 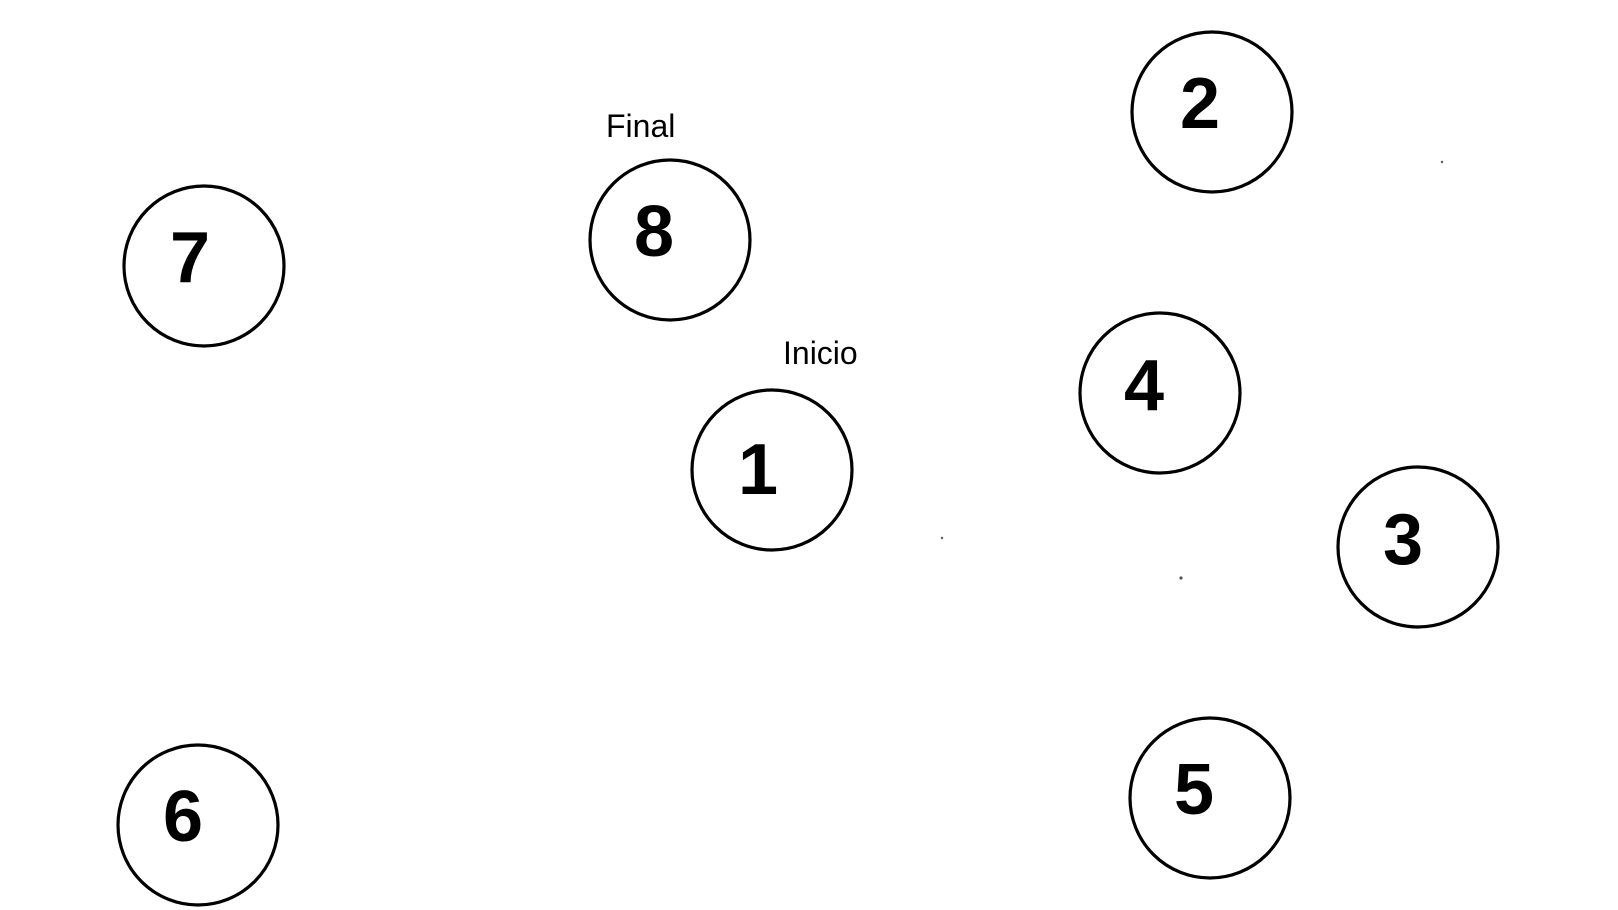 I want to click on node-6-circle, so click(x=198, y=825).